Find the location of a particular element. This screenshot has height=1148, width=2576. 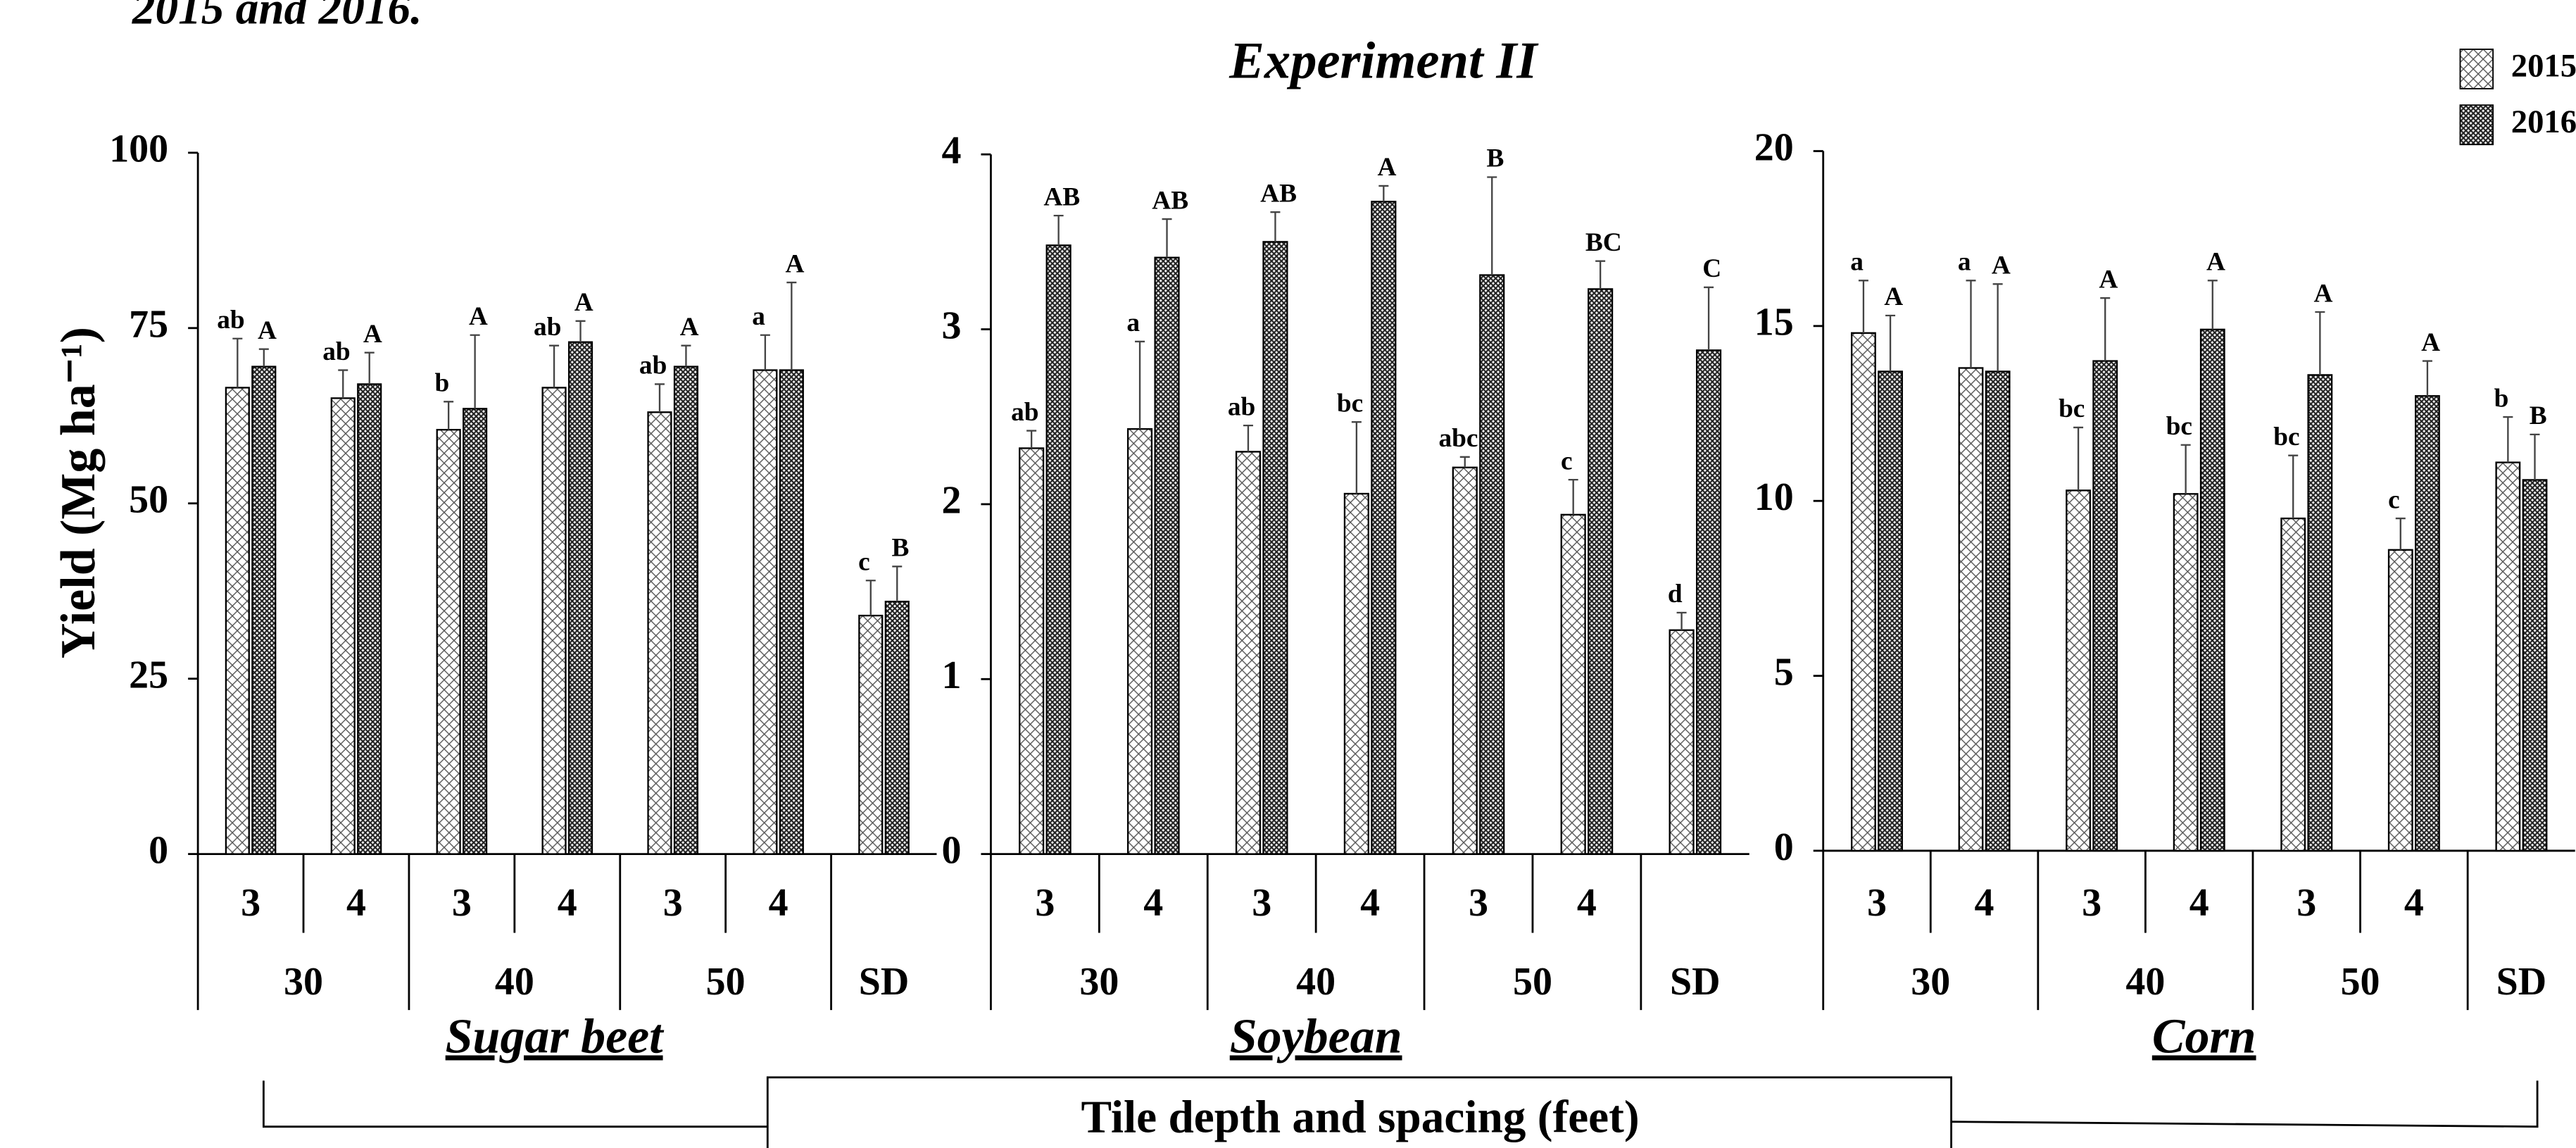

significance-letter: BC is located at coordinates (1604, 243).